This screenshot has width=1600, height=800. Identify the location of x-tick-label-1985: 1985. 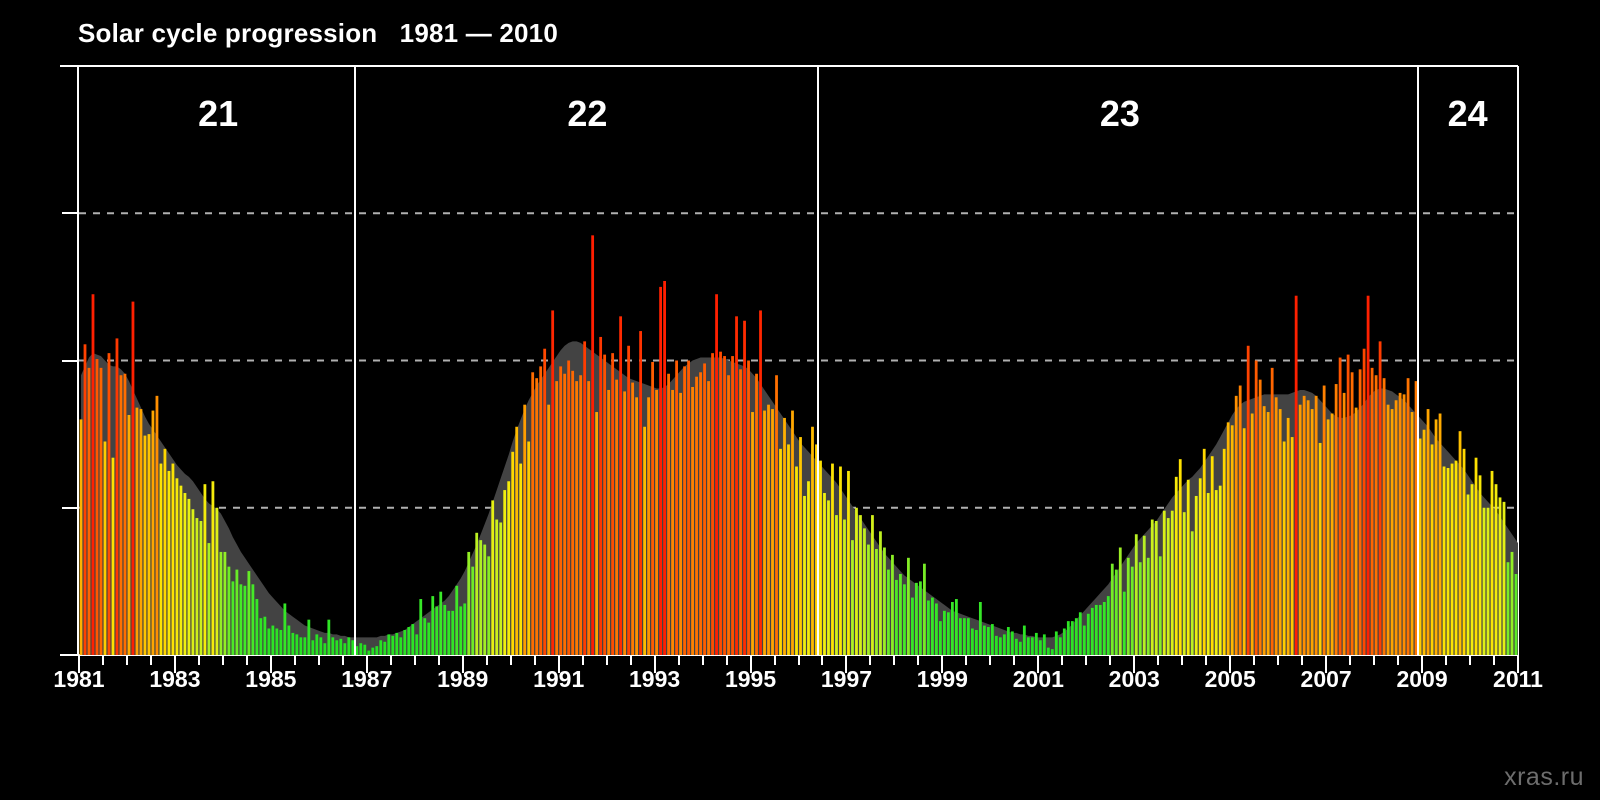
(271, 679).